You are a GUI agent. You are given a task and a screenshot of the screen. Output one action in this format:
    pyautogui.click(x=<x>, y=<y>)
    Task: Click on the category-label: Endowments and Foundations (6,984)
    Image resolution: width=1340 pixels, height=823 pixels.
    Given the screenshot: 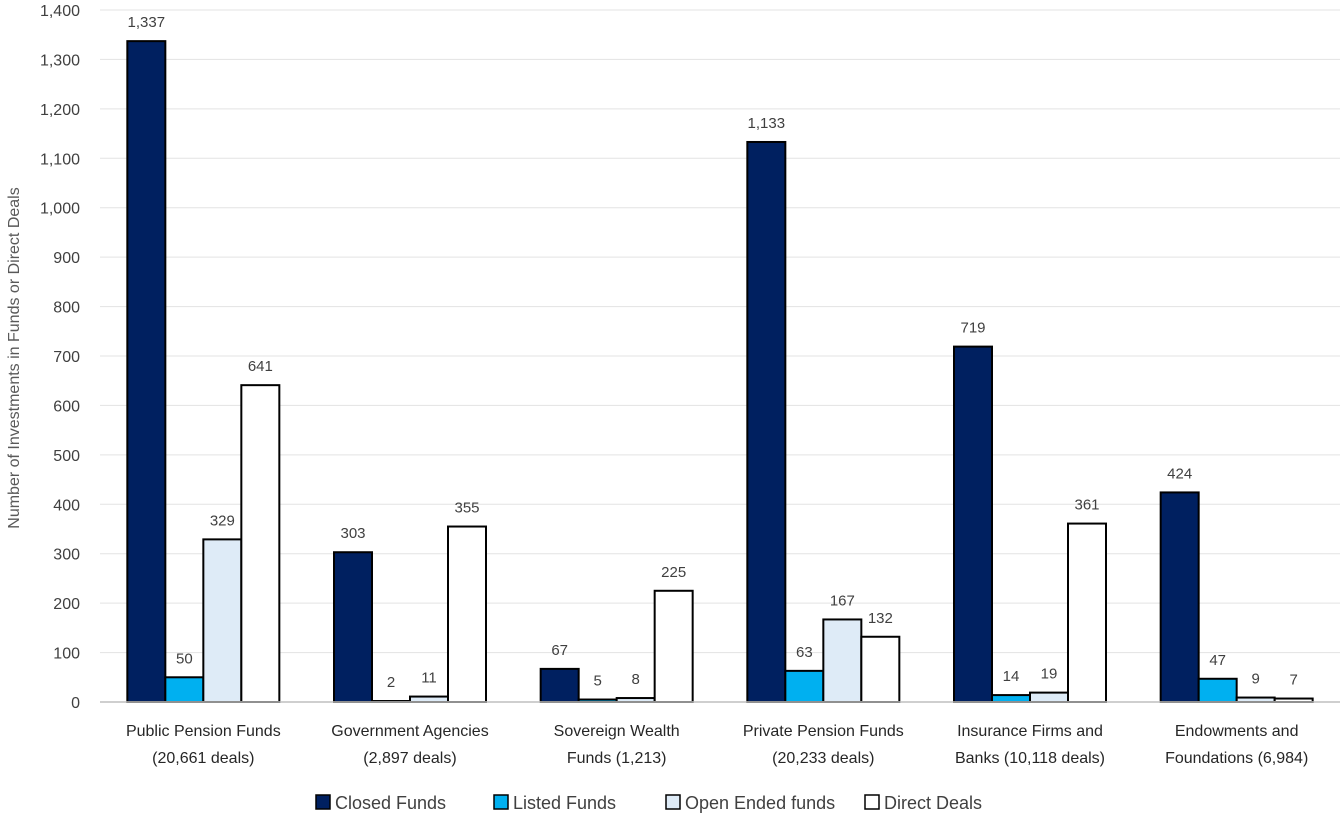 What is the action you would take?
    pyautogui.click(x=1236, y=745)
    